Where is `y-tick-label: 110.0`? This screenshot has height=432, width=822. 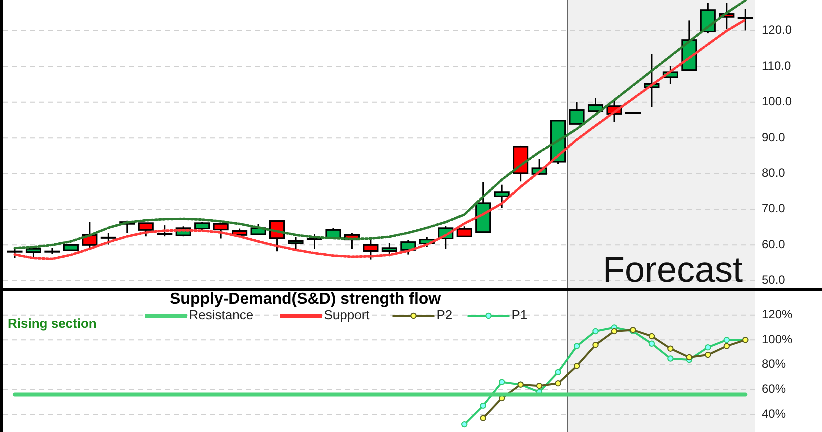
y-tick-label: 110.0 is located at coordinates (777, 65).